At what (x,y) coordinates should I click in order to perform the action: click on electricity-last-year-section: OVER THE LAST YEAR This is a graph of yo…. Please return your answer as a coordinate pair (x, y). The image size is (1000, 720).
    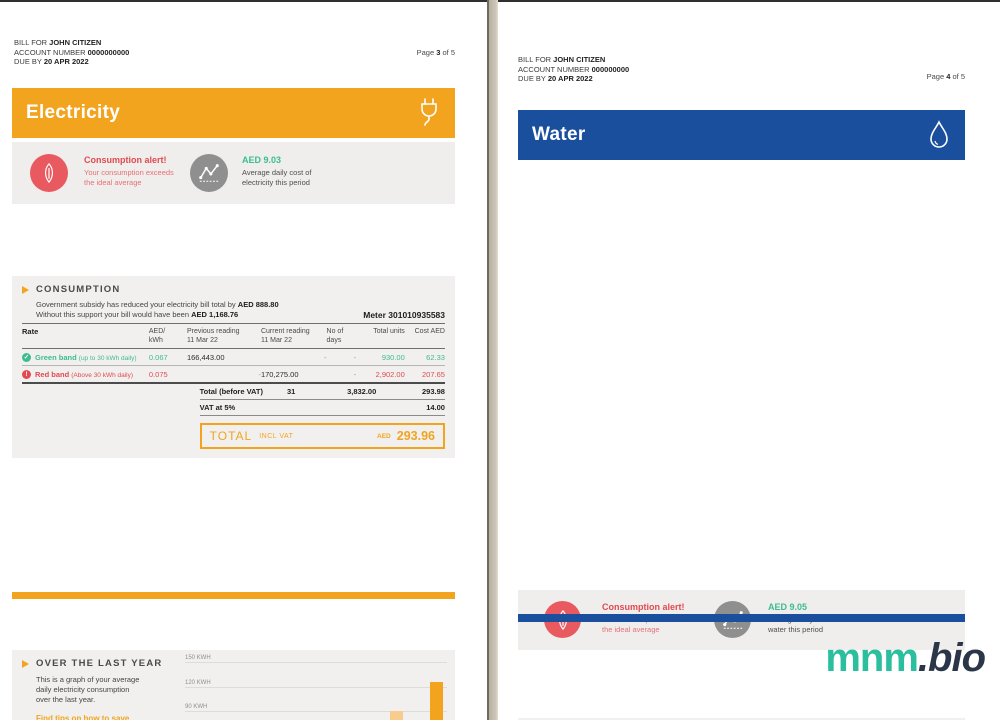
    Looking at the image, I should click on (233, 685).